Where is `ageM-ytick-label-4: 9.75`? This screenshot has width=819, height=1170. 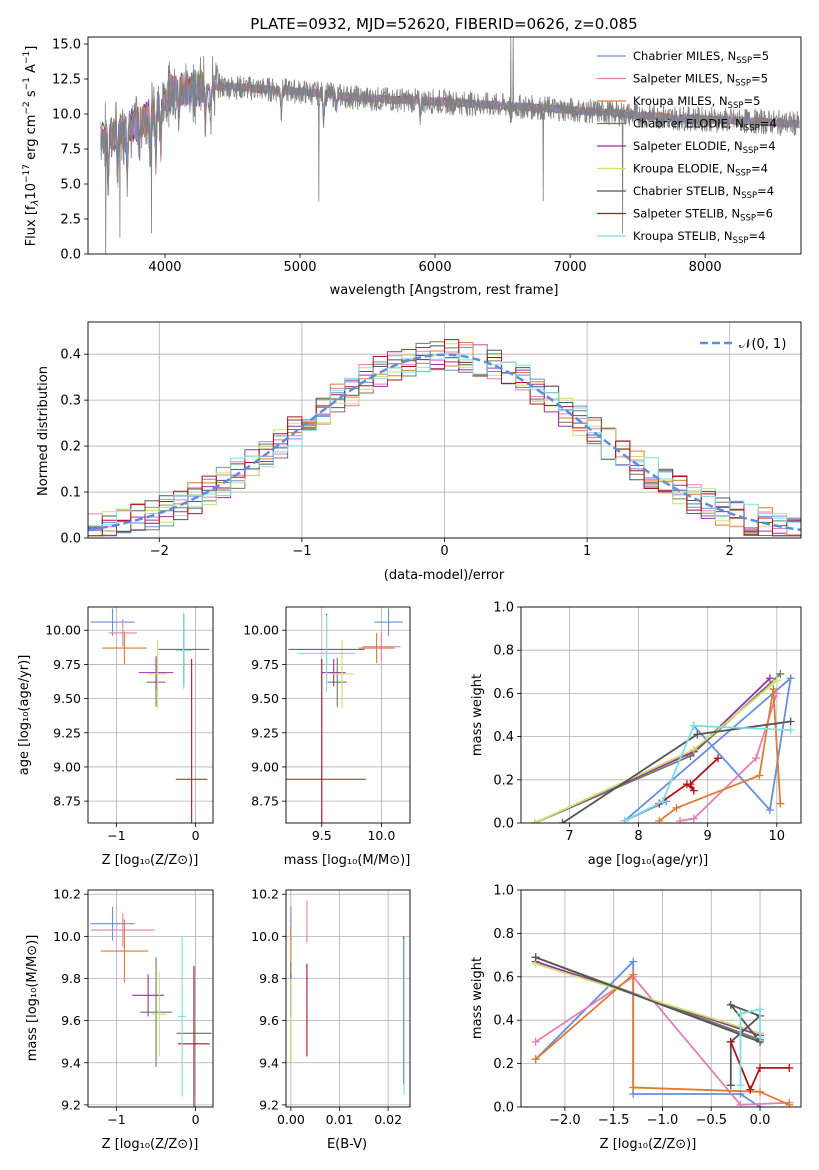 ageM-ytick-label-4: 9.75 is located at coordinates (265, 664).